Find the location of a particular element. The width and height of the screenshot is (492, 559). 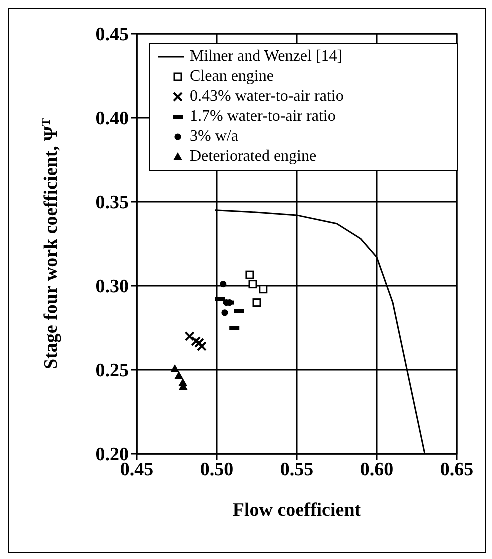

y-tick-label: 0.40 is located at coordinates (112, 119).